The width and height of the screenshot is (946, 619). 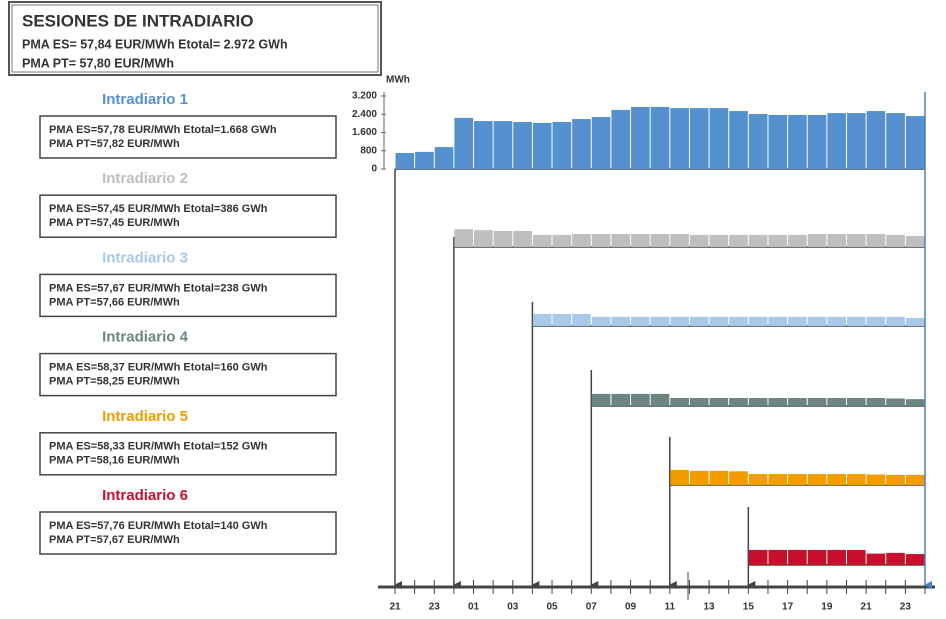 I want to click on info-line: PMA PT=58,25 EUR/MWh, so click(x=114, y=382).